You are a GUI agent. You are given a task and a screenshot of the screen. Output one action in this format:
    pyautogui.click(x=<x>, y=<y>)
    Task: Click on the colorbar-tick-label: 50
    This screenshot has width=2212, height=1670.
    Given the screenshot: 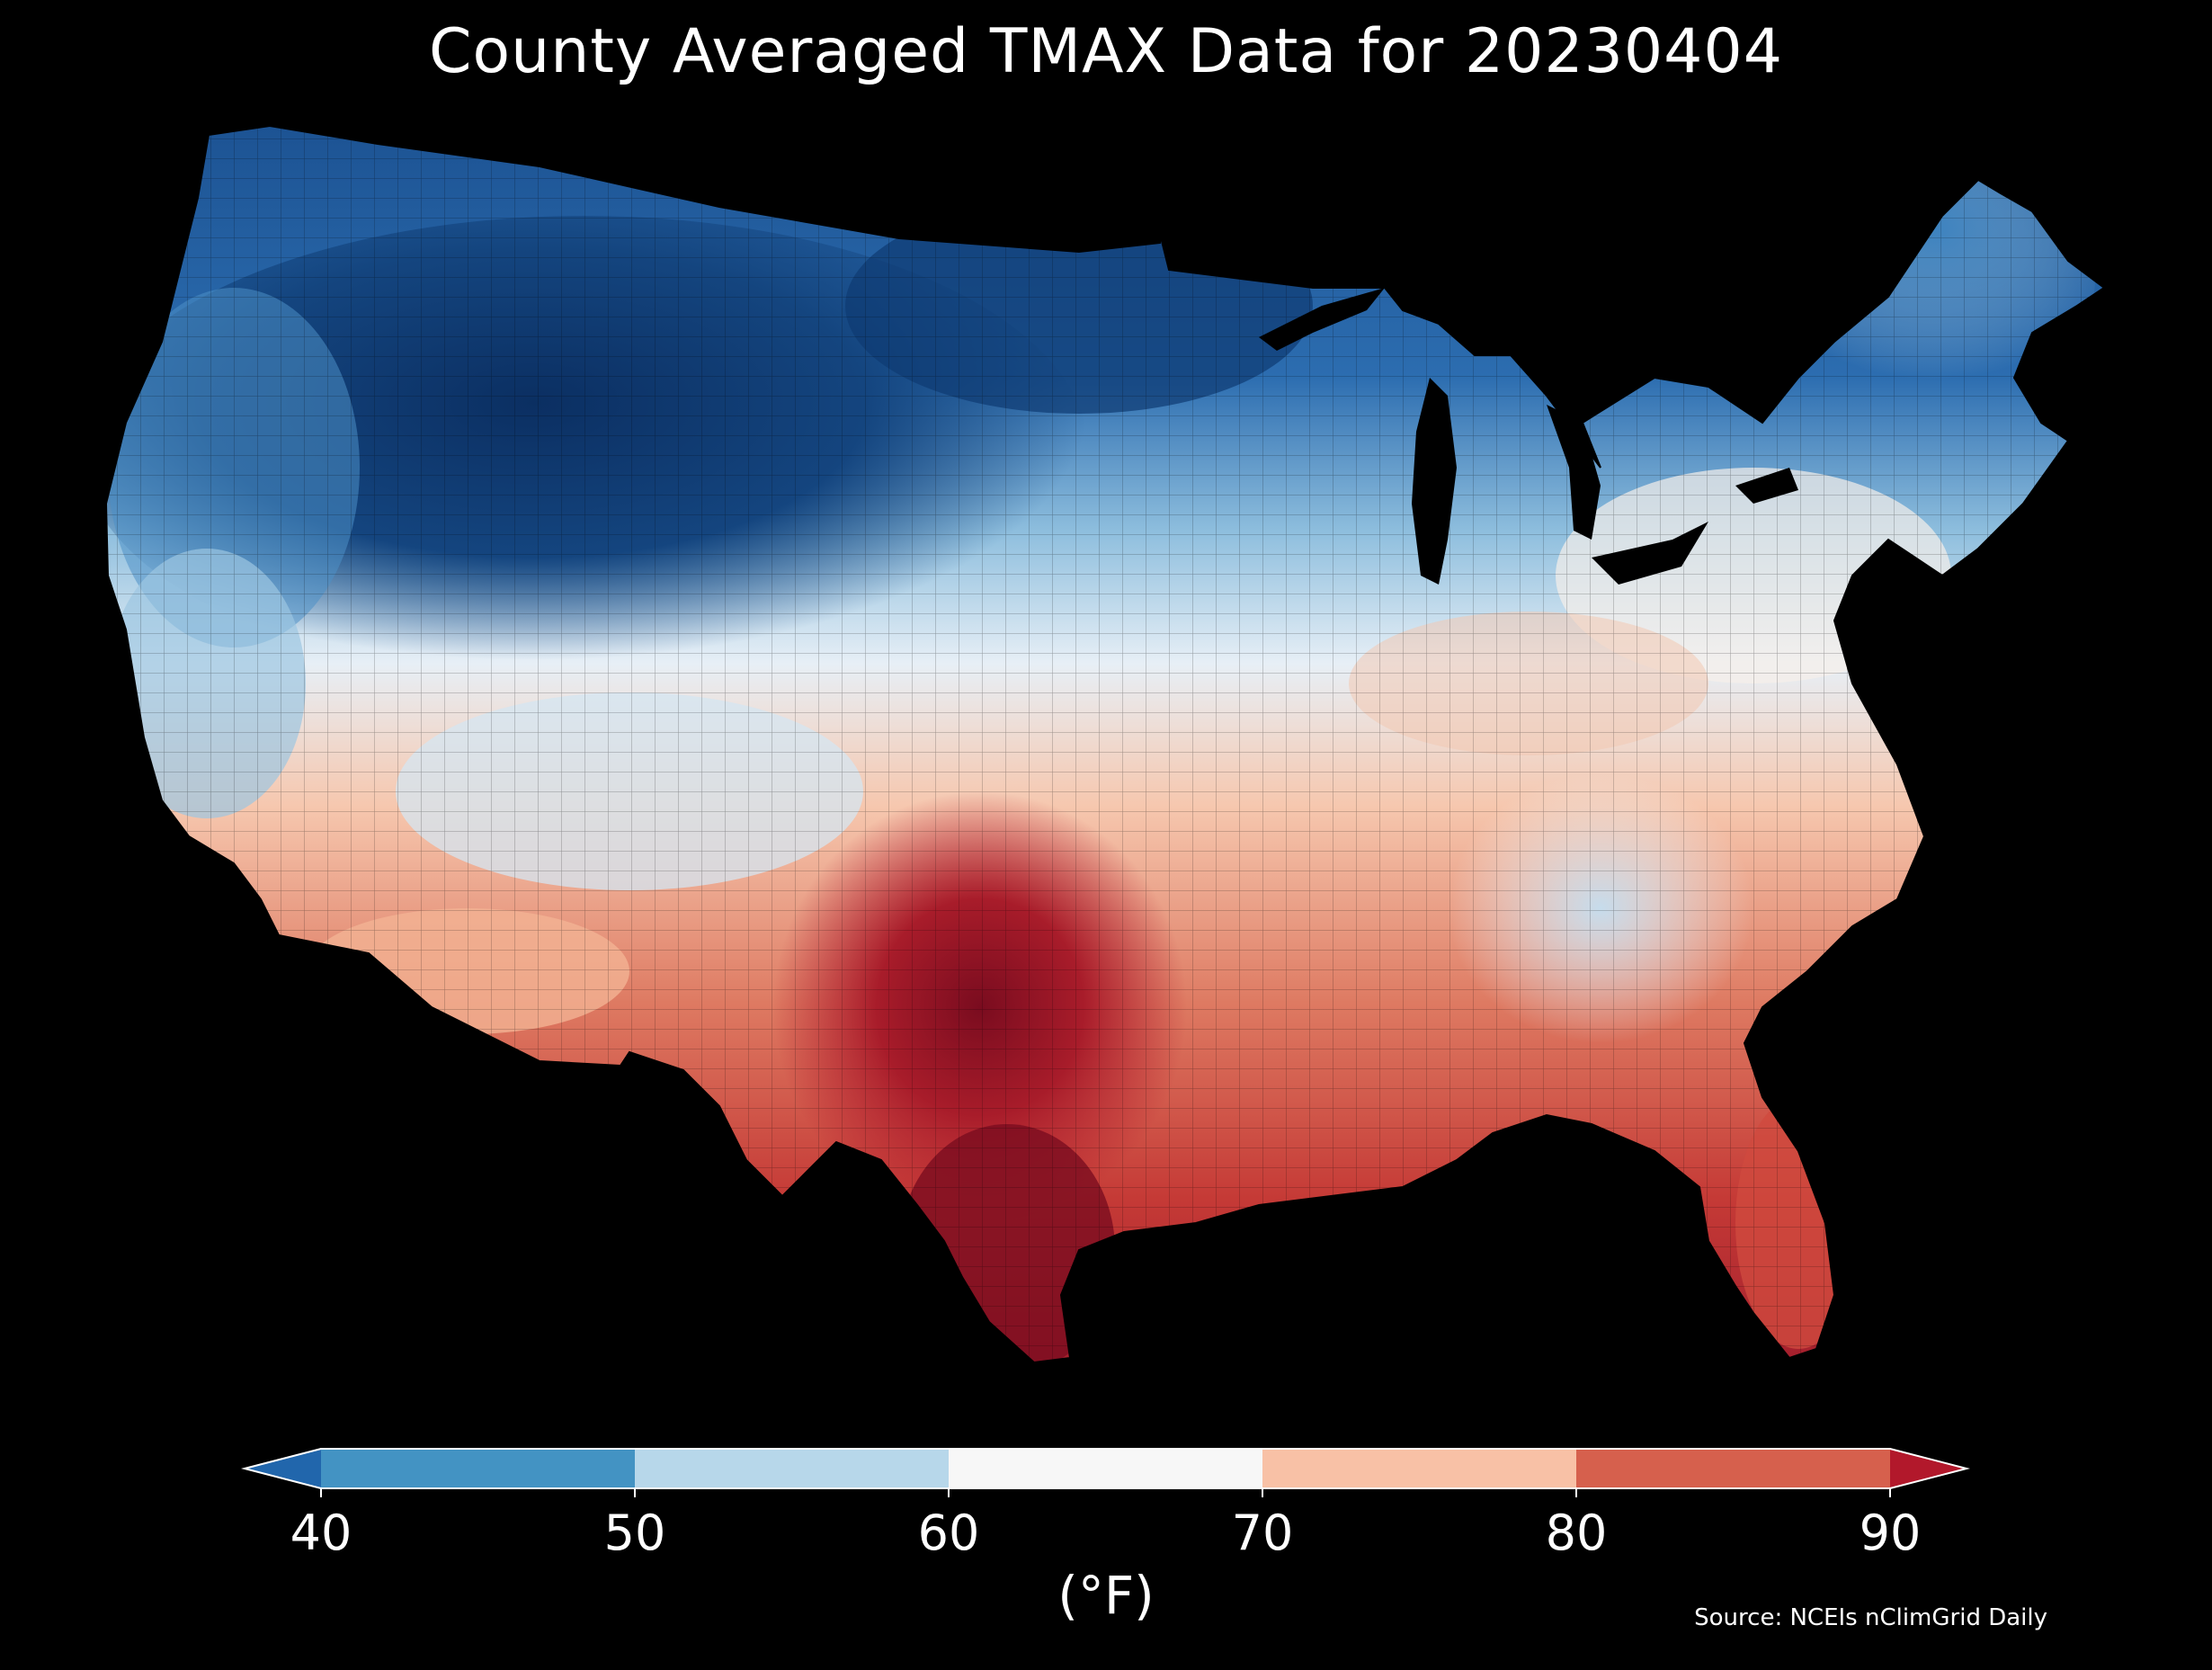 What is the action you would take?
    pyautogui.click(x=635, y=1533)
    